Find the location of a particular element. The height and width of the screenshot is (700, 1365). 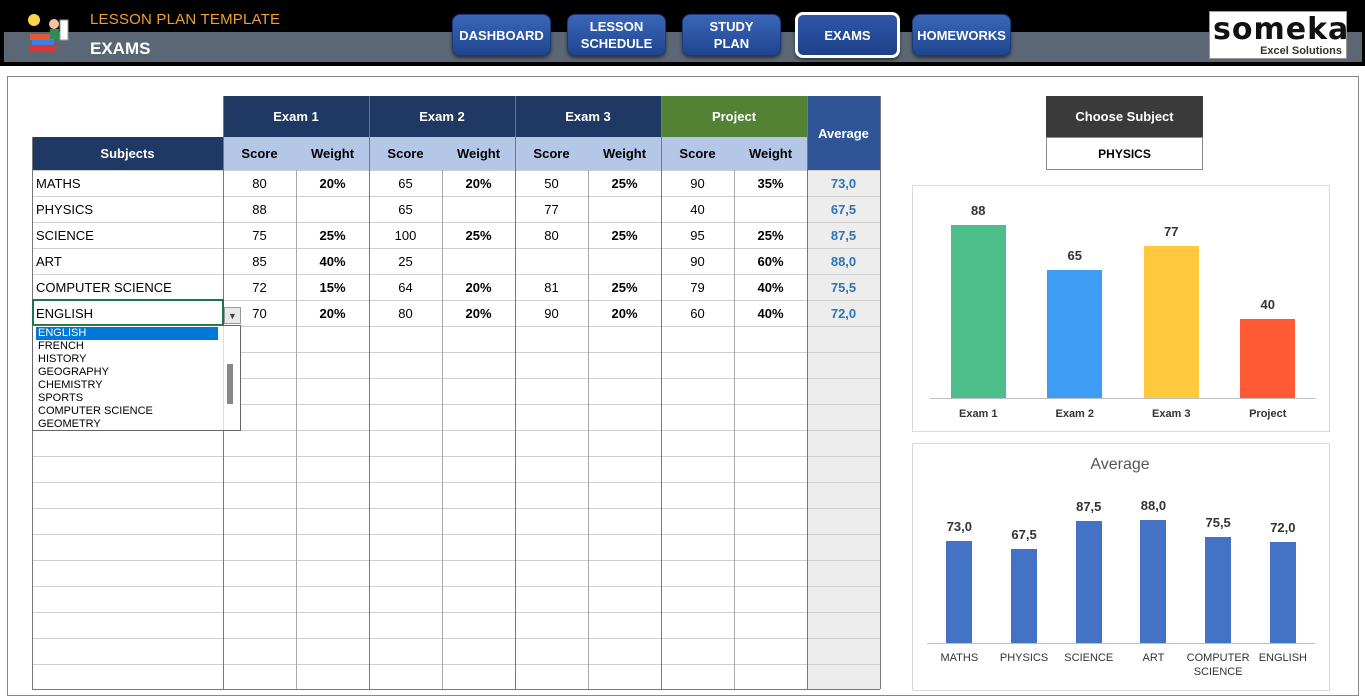

lesson-plan-logo-icon is located at coordinates (48, 32).